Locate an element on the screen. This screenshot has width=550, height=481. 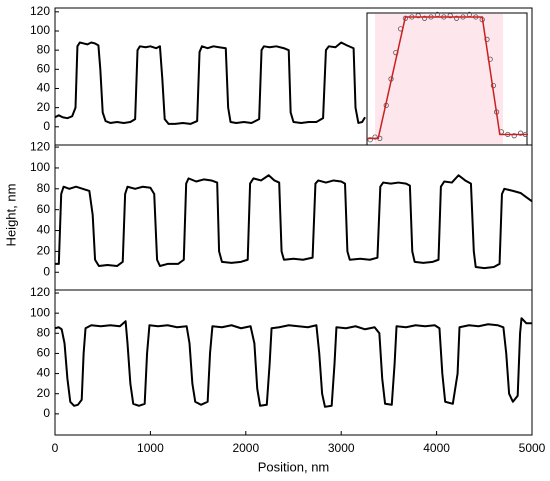
fit-line is located at coordinates (447, 78).